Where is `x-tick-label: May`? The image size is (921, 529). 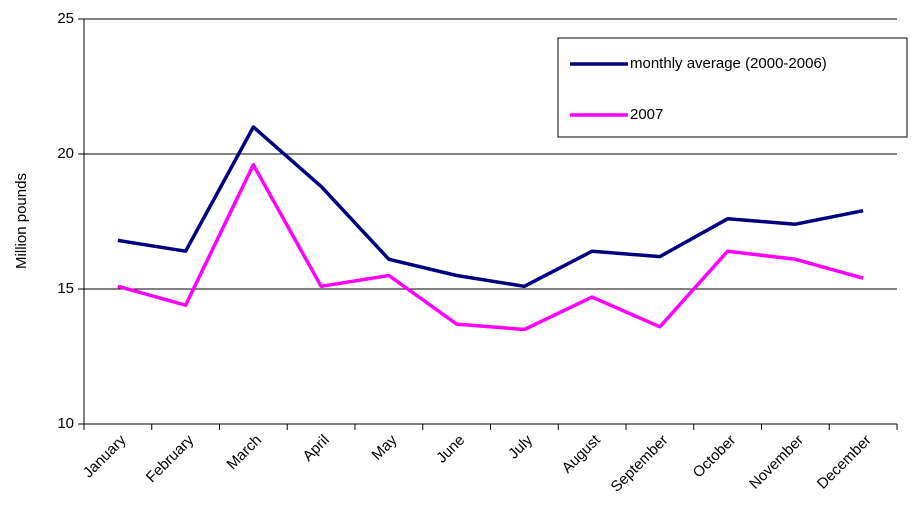 x-tick-label: May is located at coordinates (384, 447).